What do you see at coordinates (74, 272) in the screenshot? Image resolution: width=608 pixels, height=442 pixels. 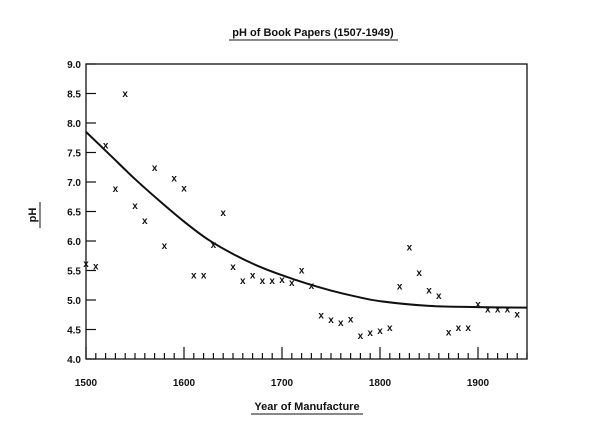 I see `y-tick-label: 5.5` at bounding box center [74, 272].